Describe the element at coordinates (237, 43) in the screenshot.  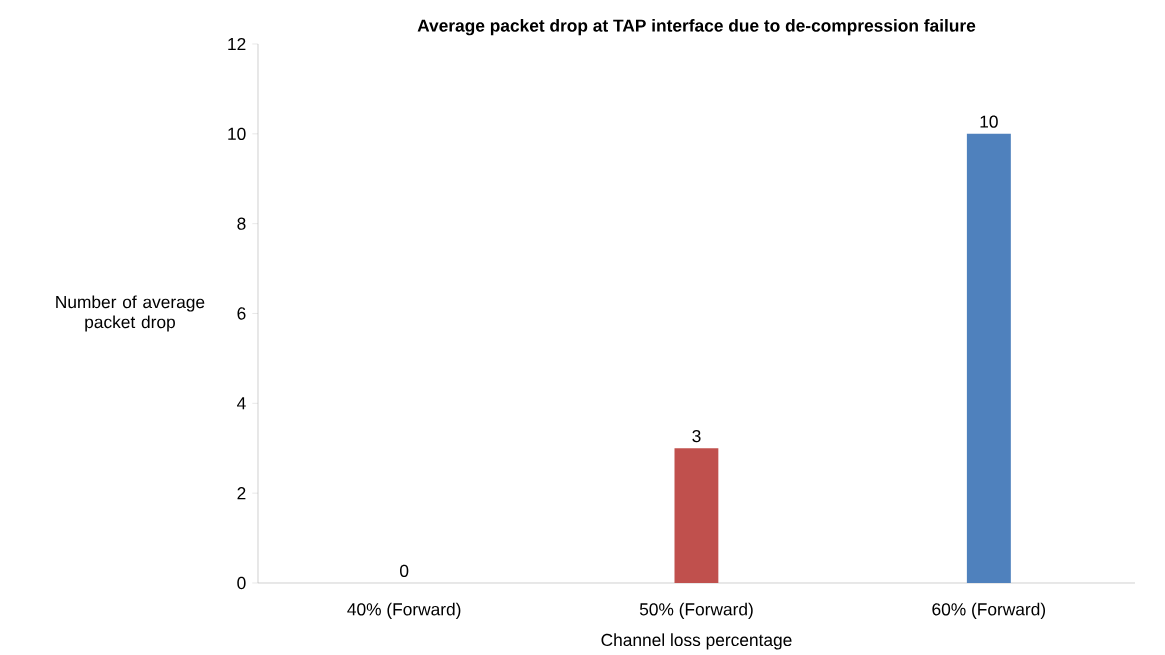
I see `y-tick-label: 12` at that location.